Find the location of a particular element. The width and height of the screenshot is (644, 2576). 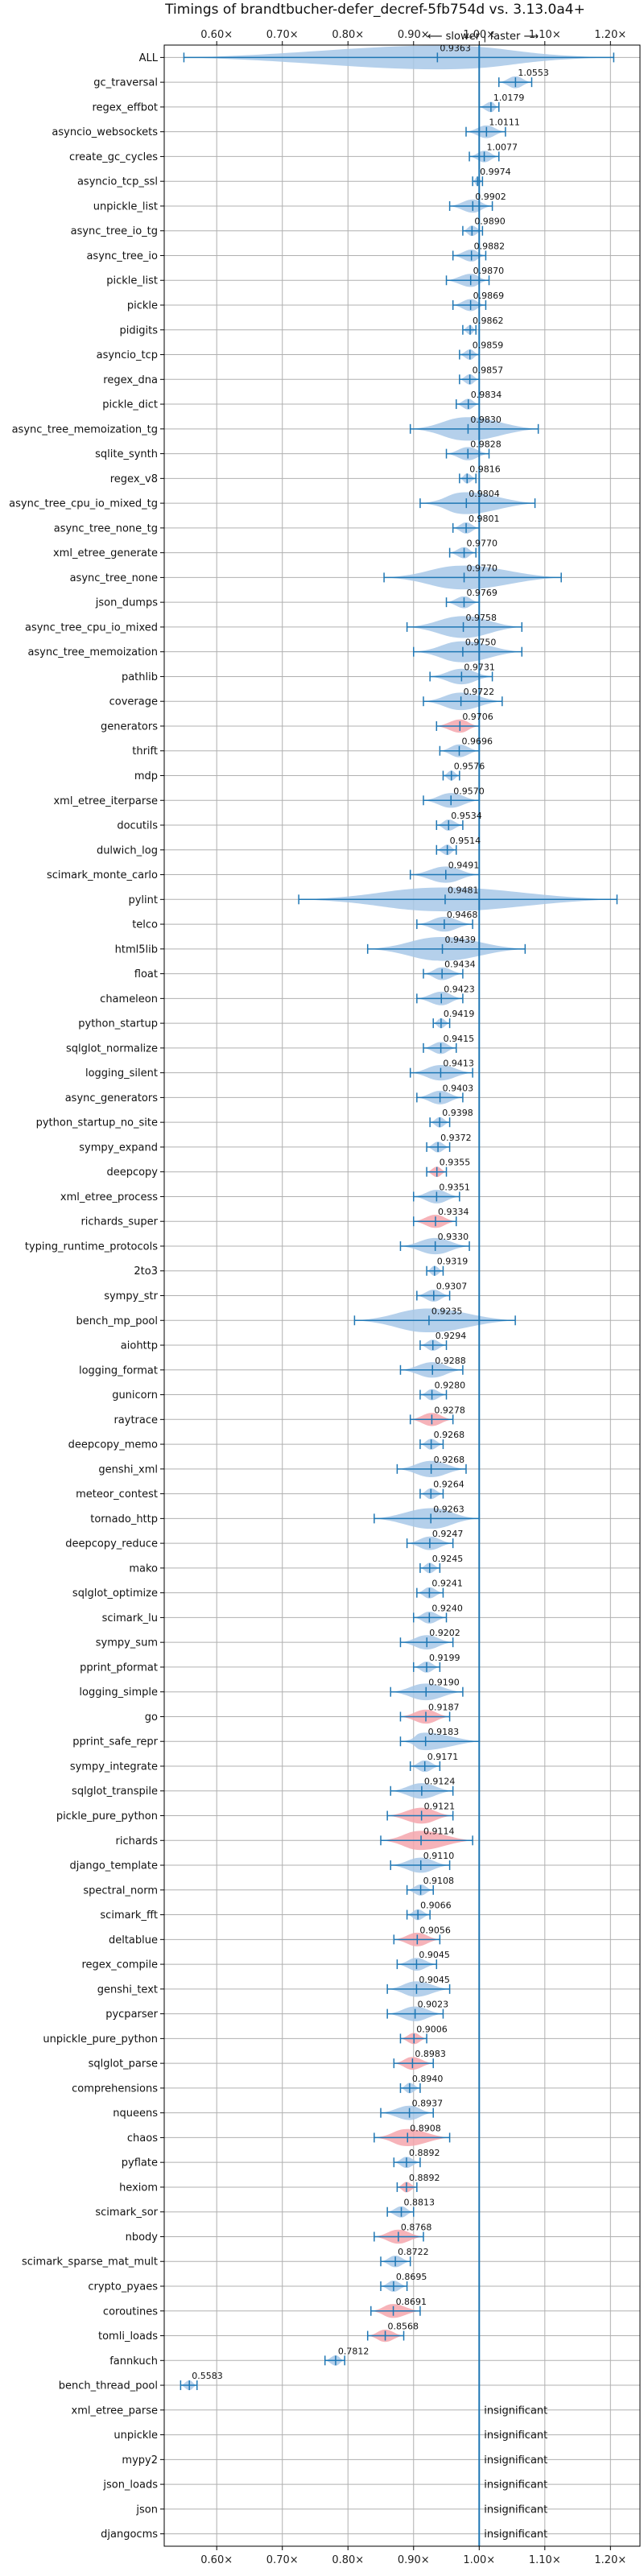

benchmark-label: async_generators is located at coordinates (112, 1098).